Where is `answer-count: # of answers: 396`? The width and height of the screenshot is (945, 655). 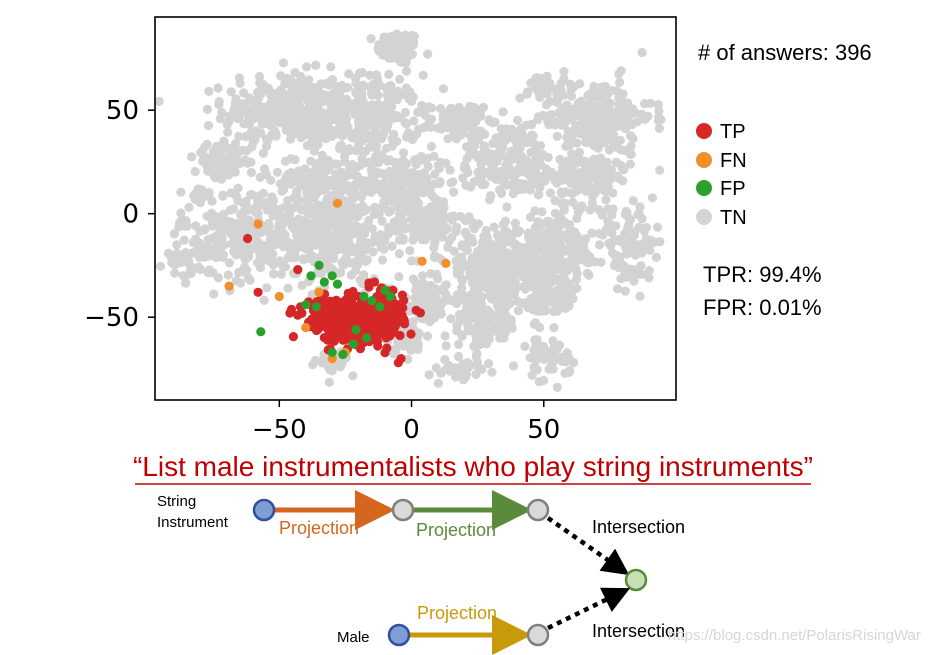
answer-count: # of answers: 396 is located at coordinates (785, 52).